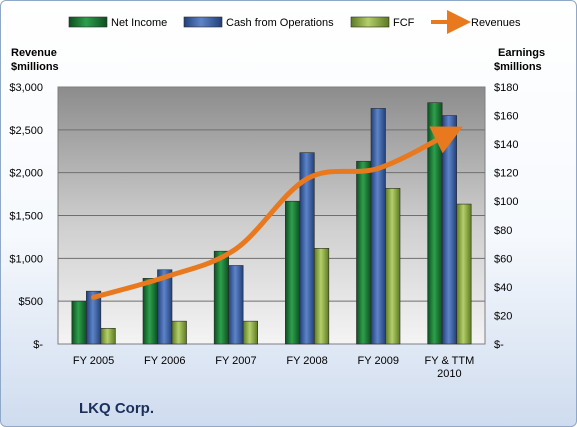  Describe the element at coordinates (139, 23) in the screenshot. I see `legend-label-net-income: Net Income` at that location.